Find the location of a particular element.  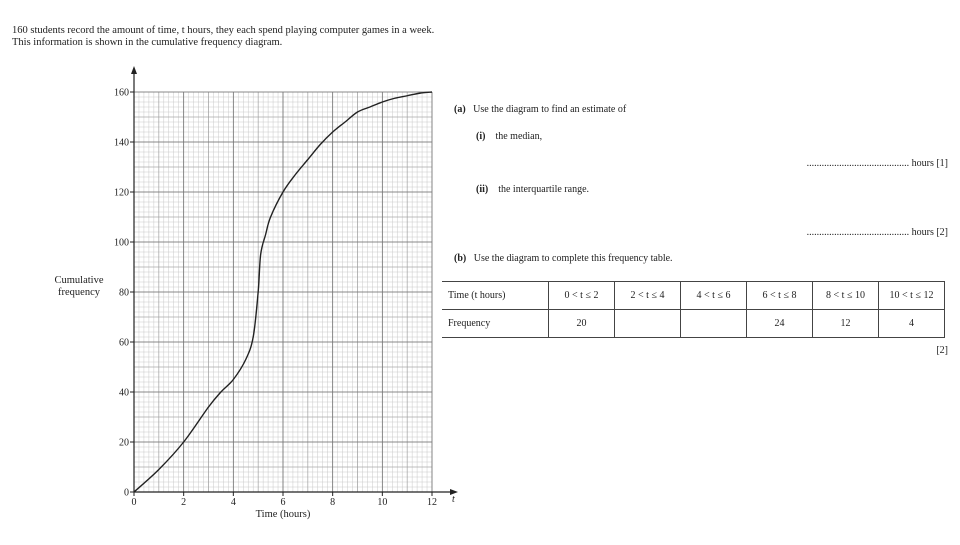

interval-cell: 2 < t ≤ 4 is located at coordinates (647, 295).